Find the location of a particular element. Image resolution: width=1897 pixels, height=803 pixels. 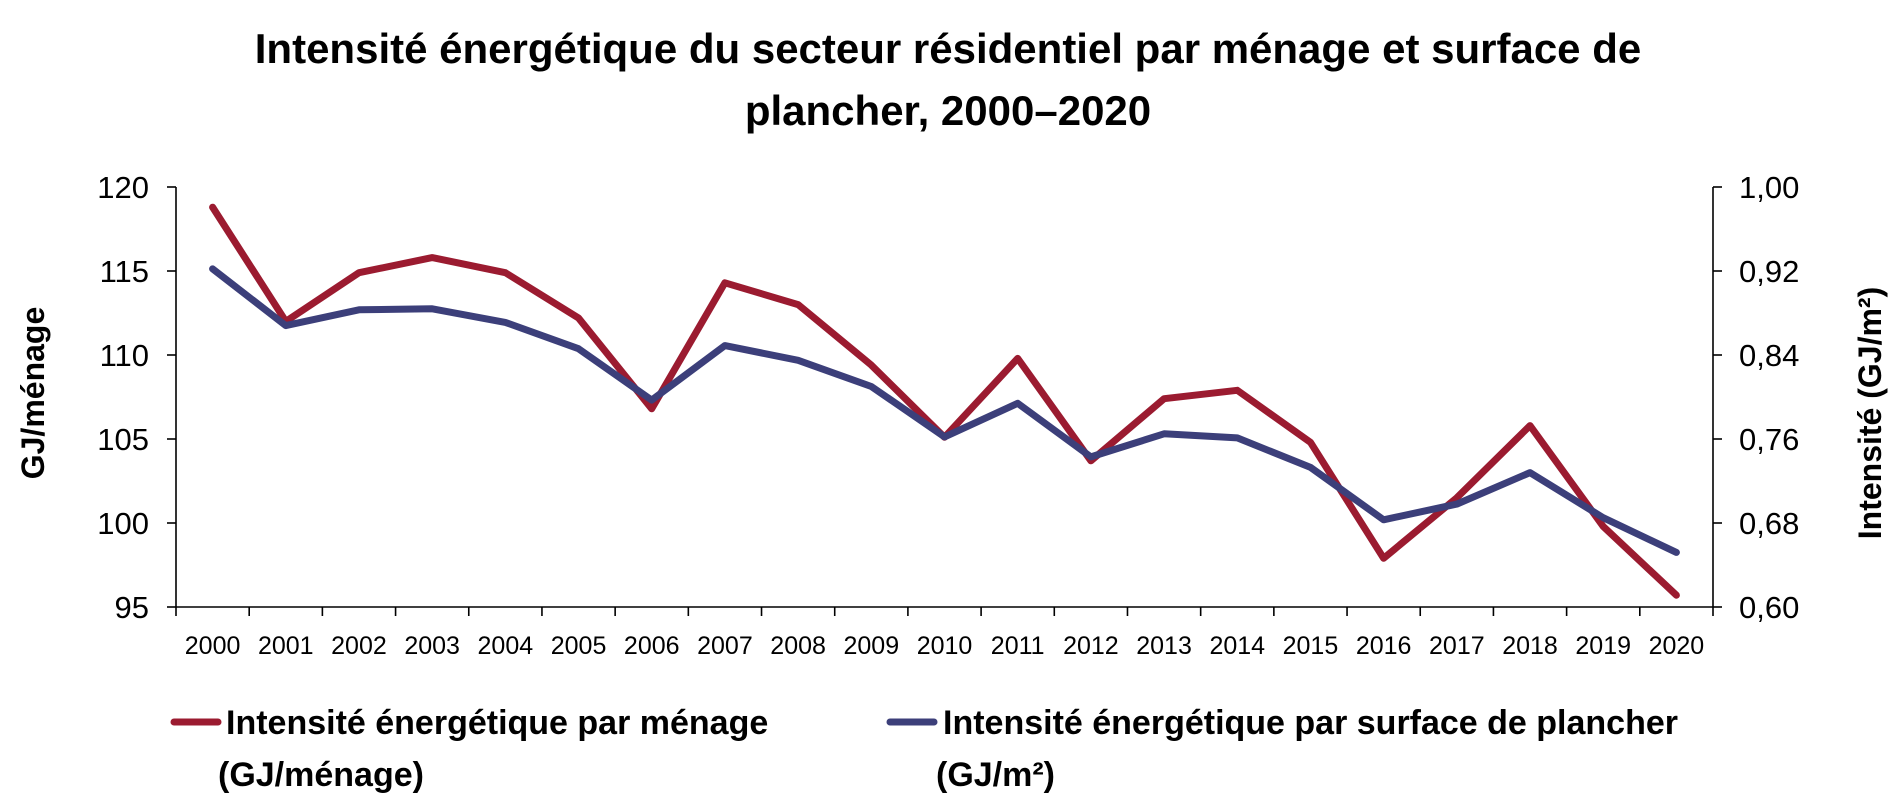

x-tick-label: 2017 is located at coordinates (1457, 646).